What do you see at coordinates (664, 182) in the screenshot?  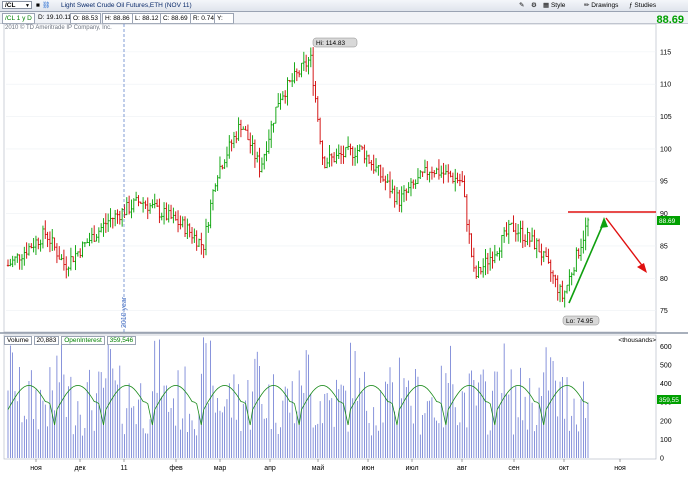 I see `price-tick-label: 95` at bounding box center [664, 182].